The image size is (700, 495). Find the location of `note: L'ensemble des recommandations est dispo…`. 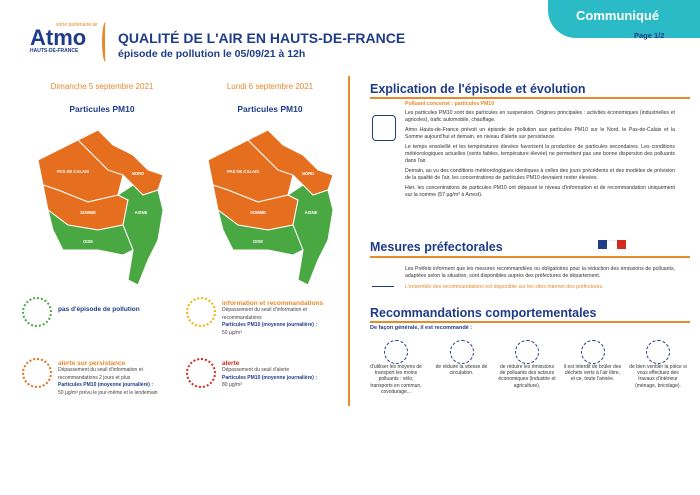

note: L'ensemble des recommandations est dispo… is located at coordinates (504, 287).